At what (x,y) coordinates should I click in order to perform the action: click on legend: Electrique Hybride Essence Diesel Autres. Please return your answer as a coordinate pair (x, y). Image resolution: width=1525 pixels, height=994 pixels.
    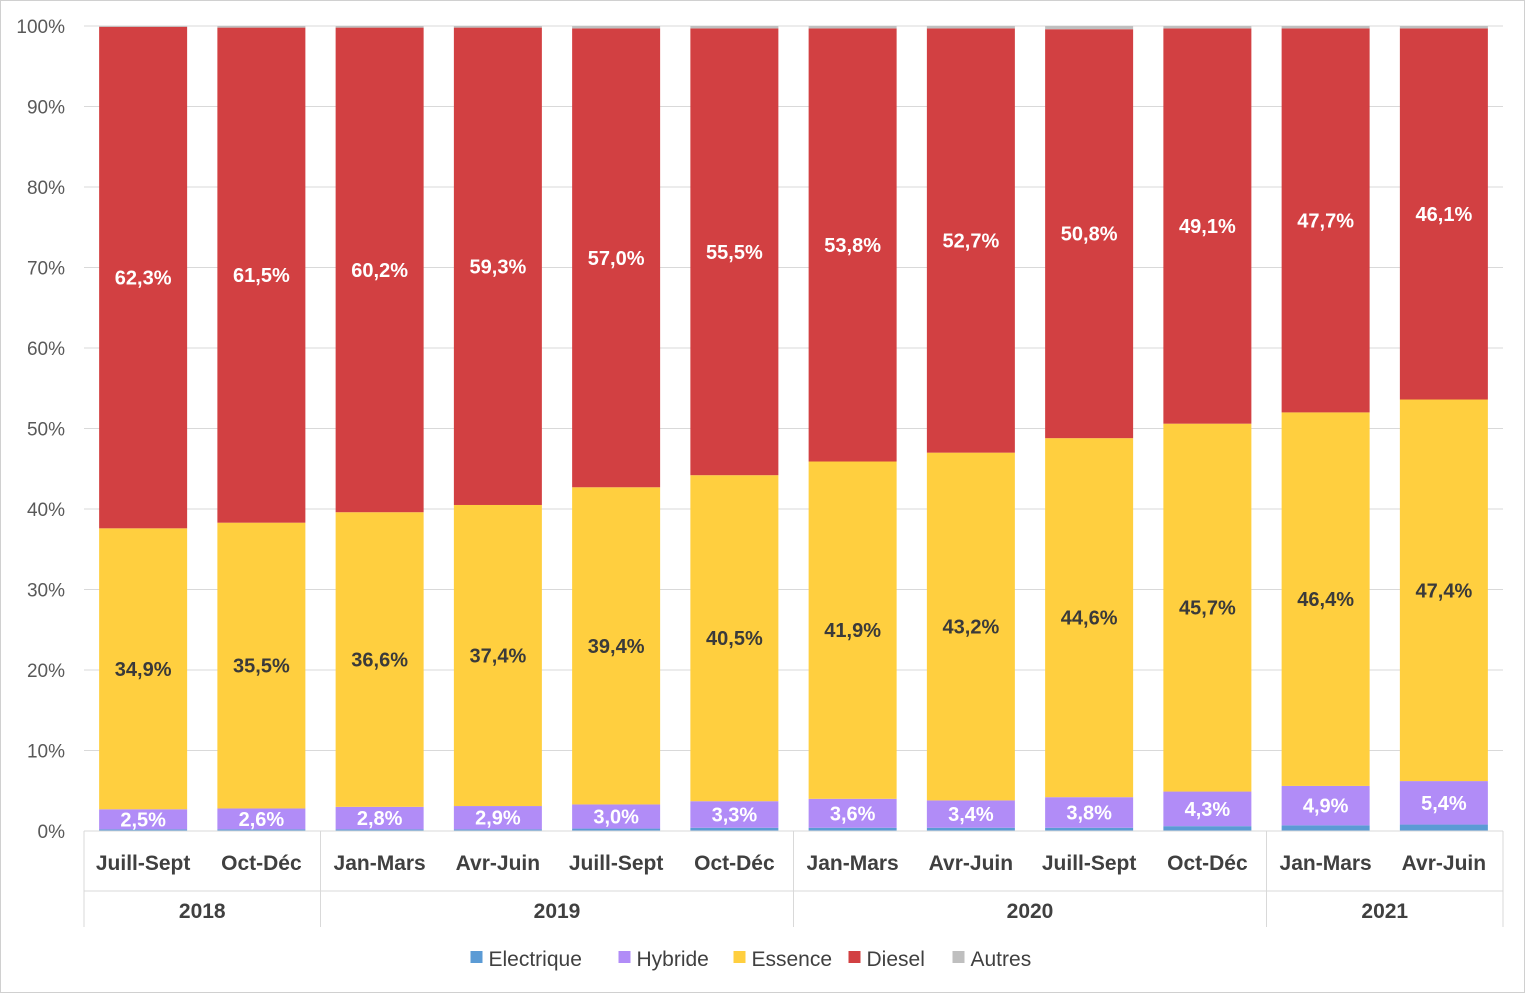
    Looking at the image, I should click on (751, 959).